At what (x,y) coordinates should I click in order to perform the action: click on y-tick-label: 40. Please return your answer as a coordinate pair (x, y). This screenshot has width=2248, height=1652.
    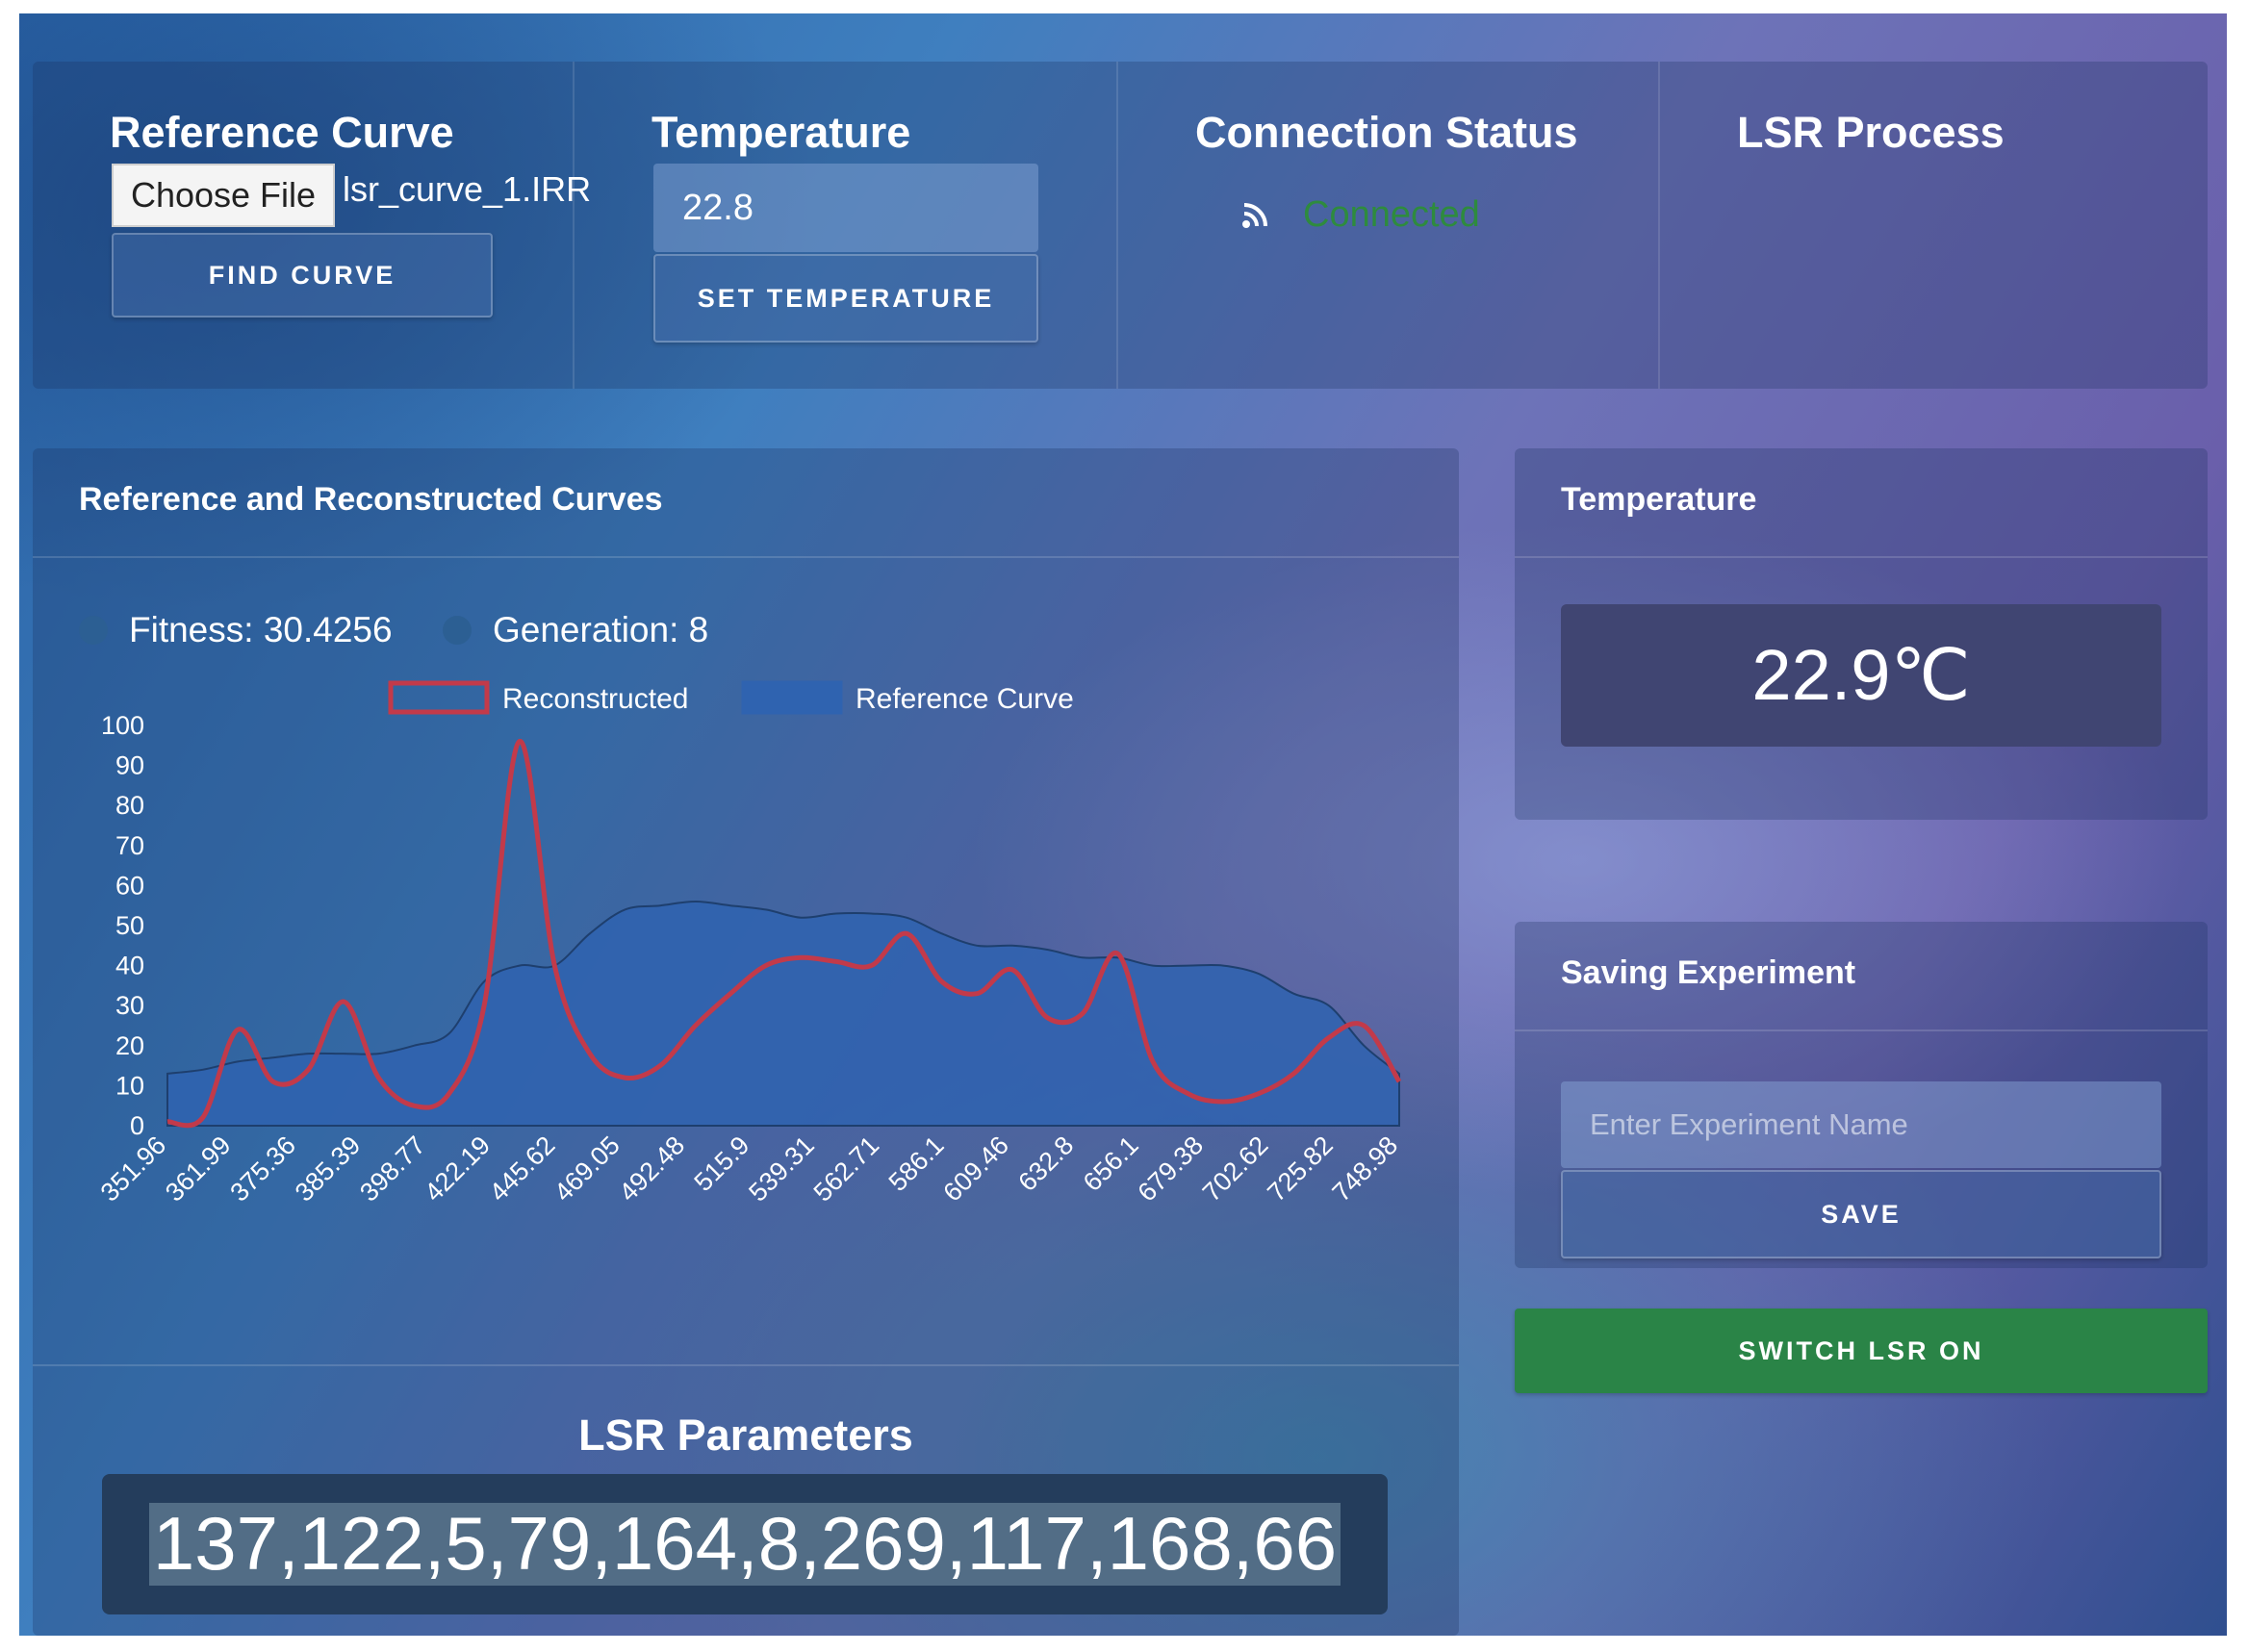
    Looking at the image, I should click on (129, 966).